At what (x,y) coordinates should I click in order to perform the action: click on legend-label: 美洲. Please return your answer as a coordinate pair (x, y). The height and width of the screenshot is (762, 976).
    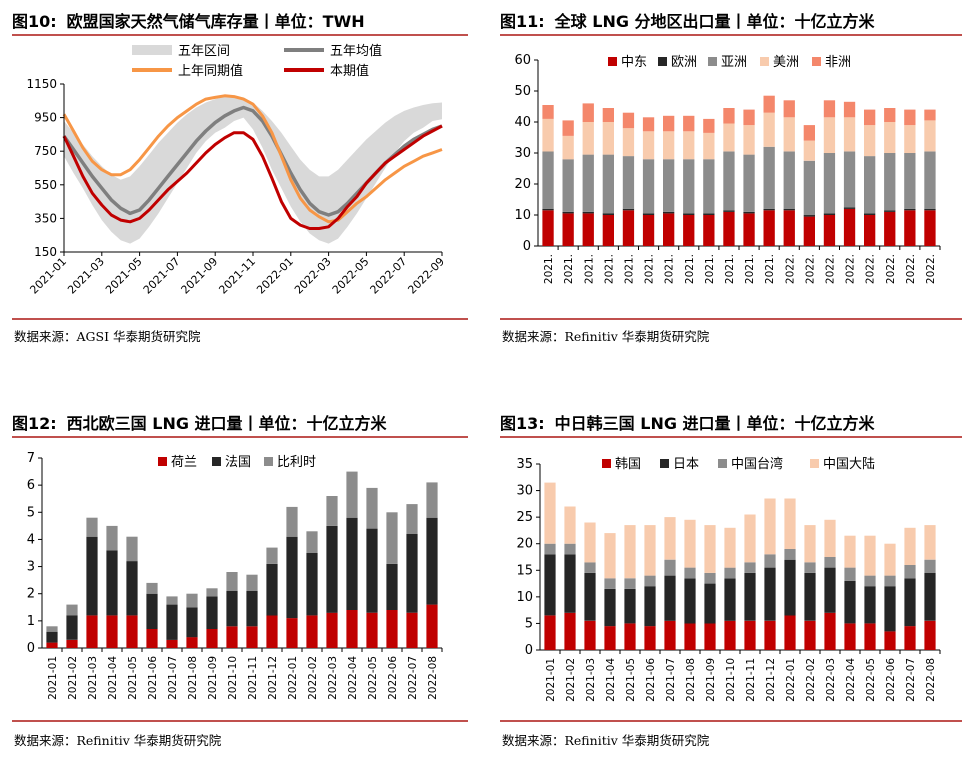
    Looking at the image, I should click on (786, 62).